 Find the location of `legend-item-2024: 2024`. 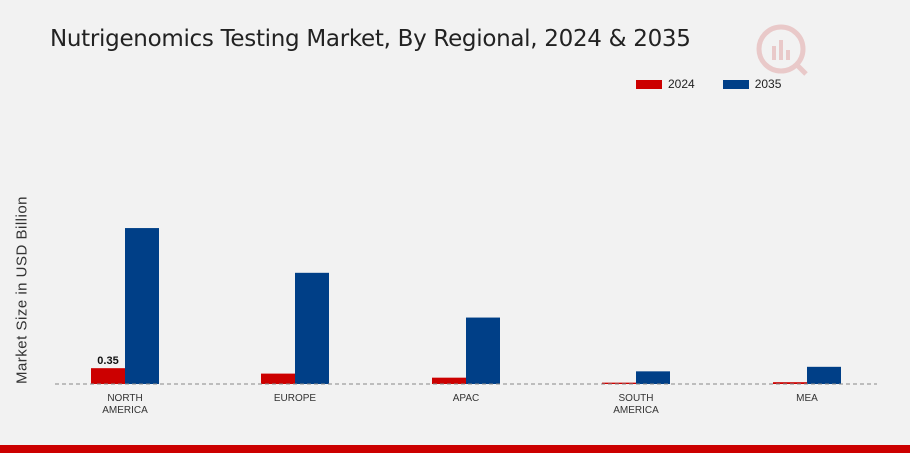

legend-item-2024: 2024 is located at coordinates (665, 84).